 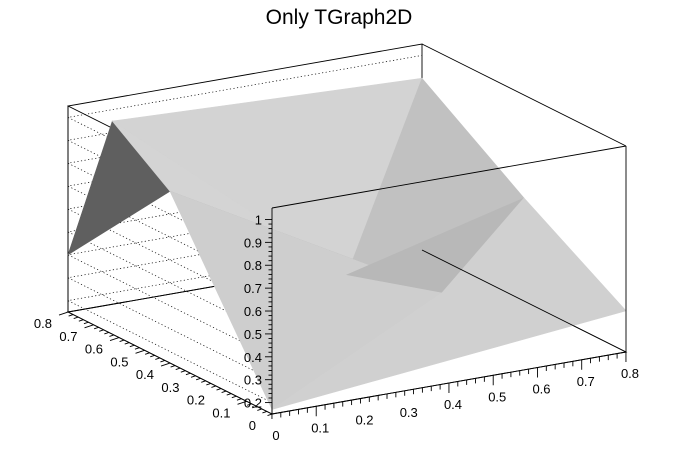 What do you see at coordinates (221, 412) in the screenshot?
I see `y-axis-tick-label: 0.1` at bounding box center [221, 412].